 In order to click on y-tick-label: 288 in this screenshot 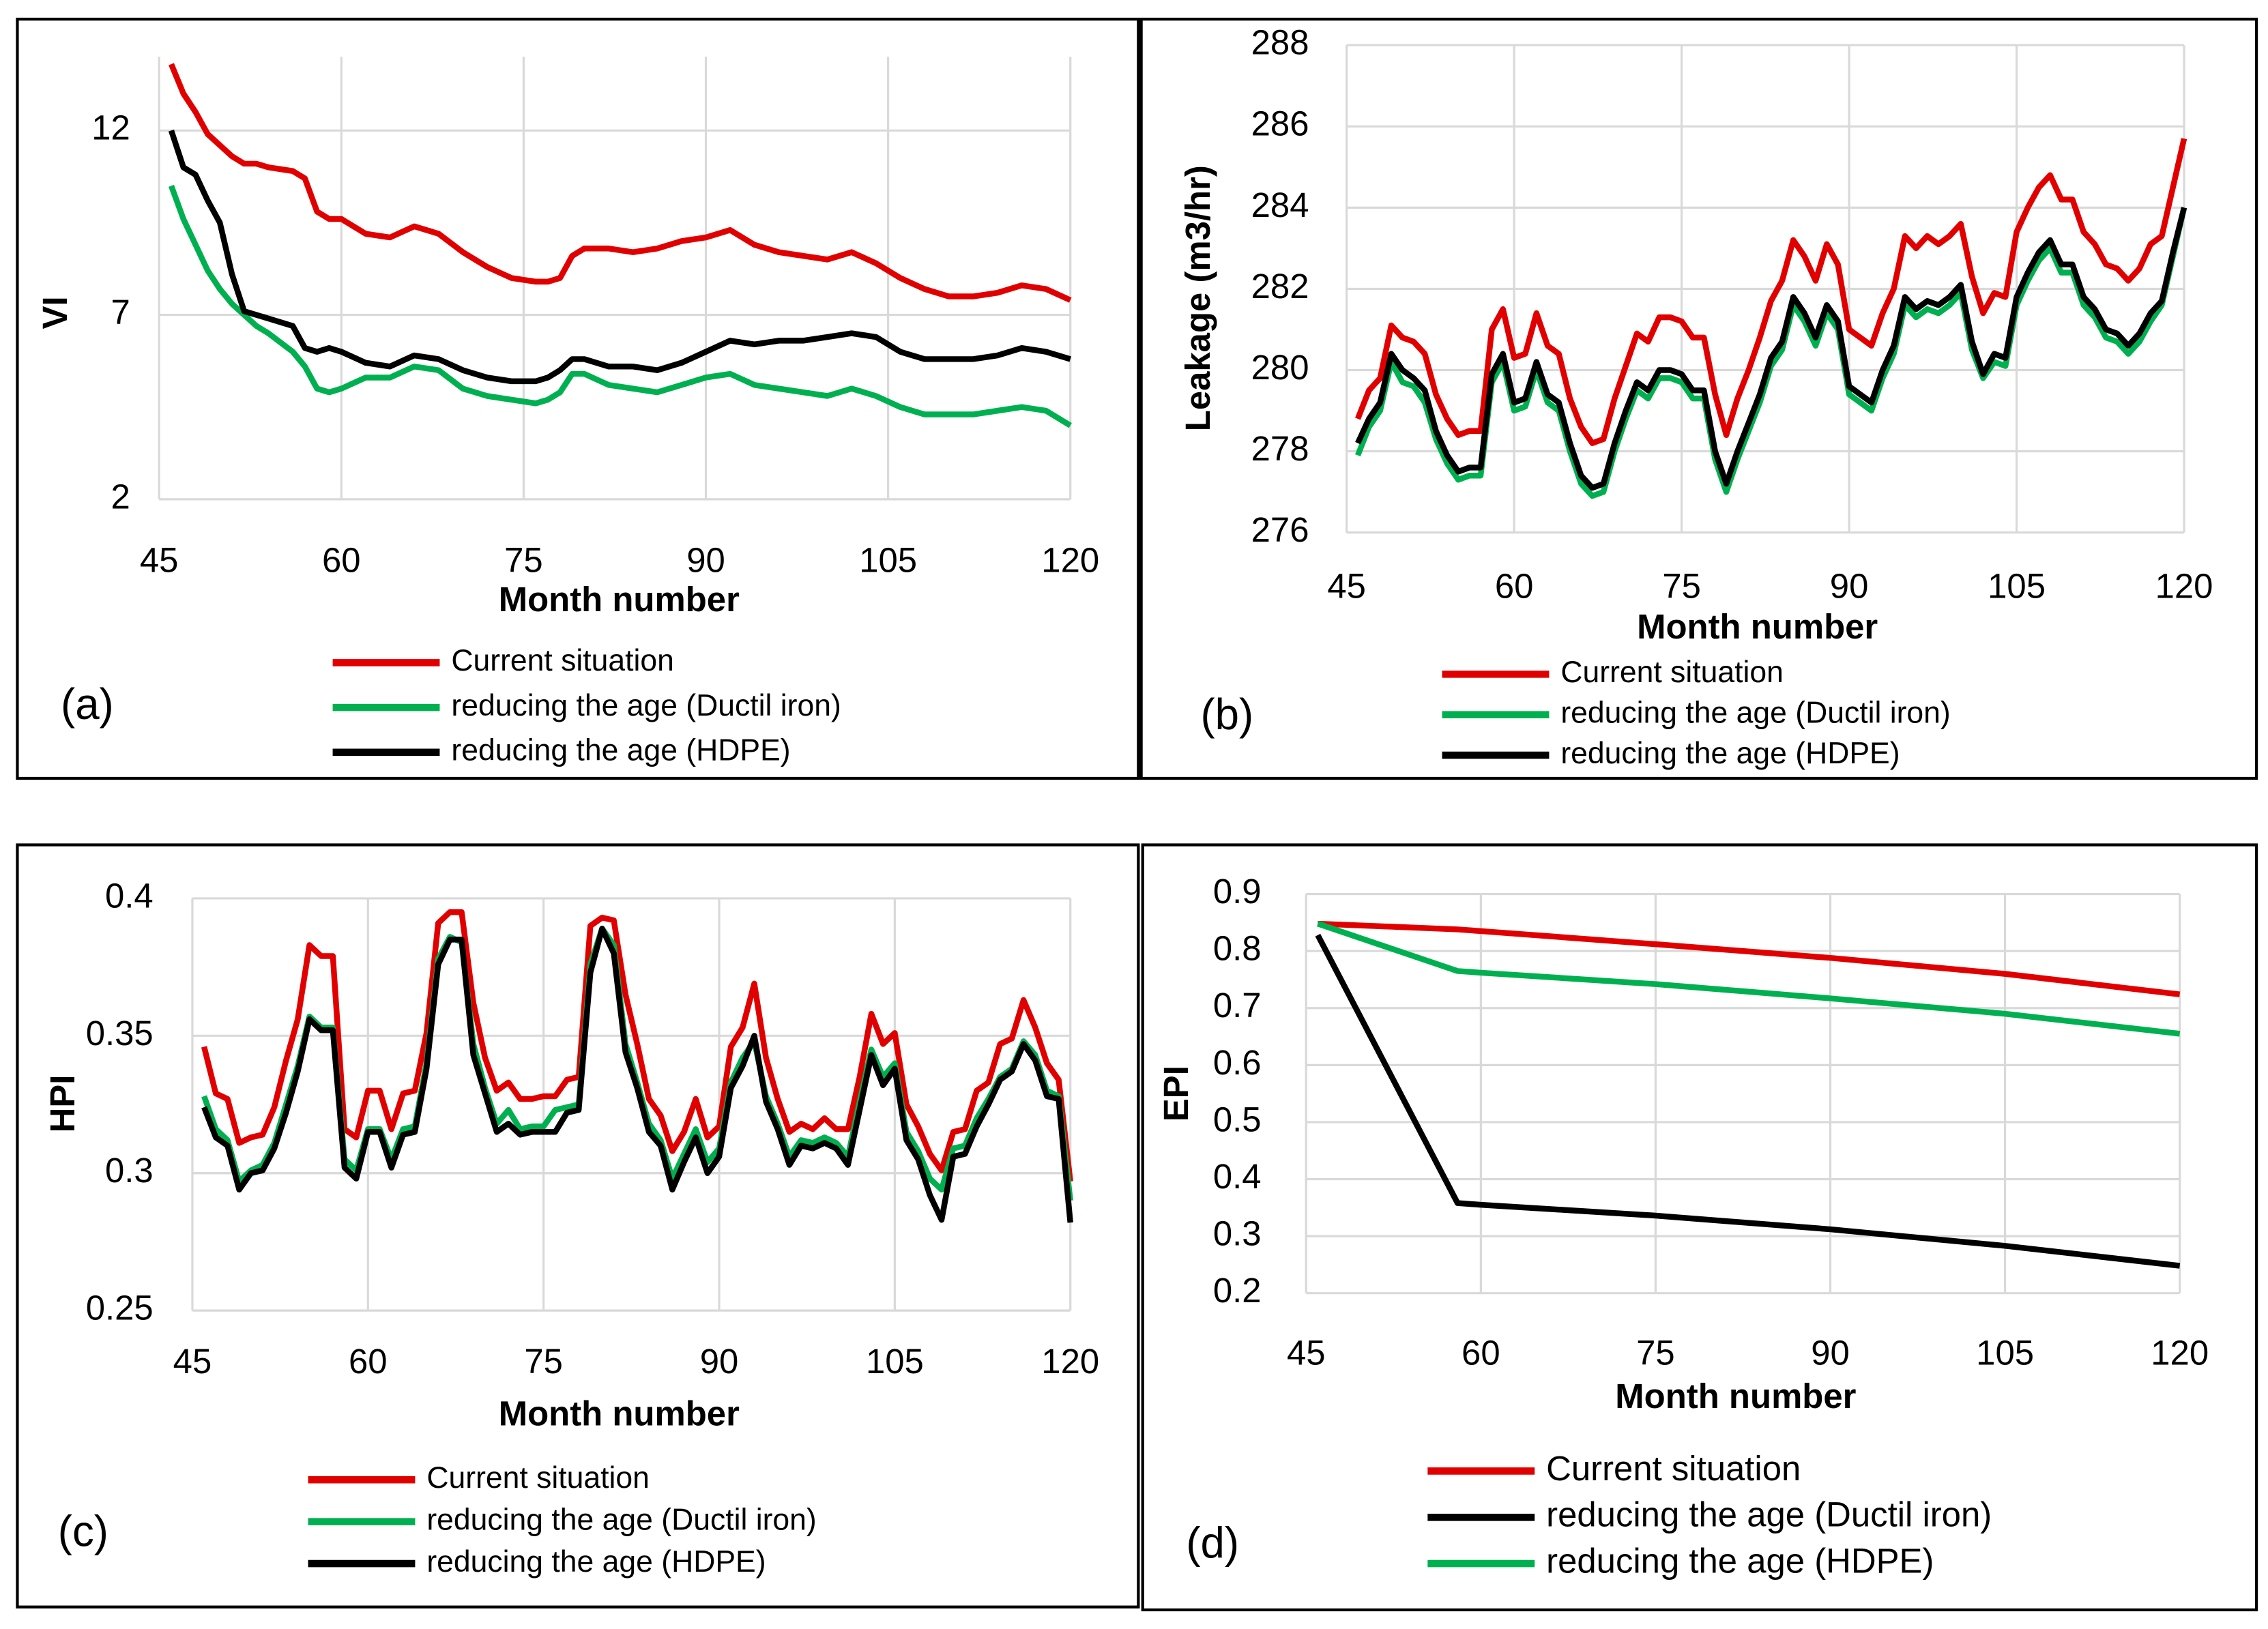, I will do `click(1280, 42)`.